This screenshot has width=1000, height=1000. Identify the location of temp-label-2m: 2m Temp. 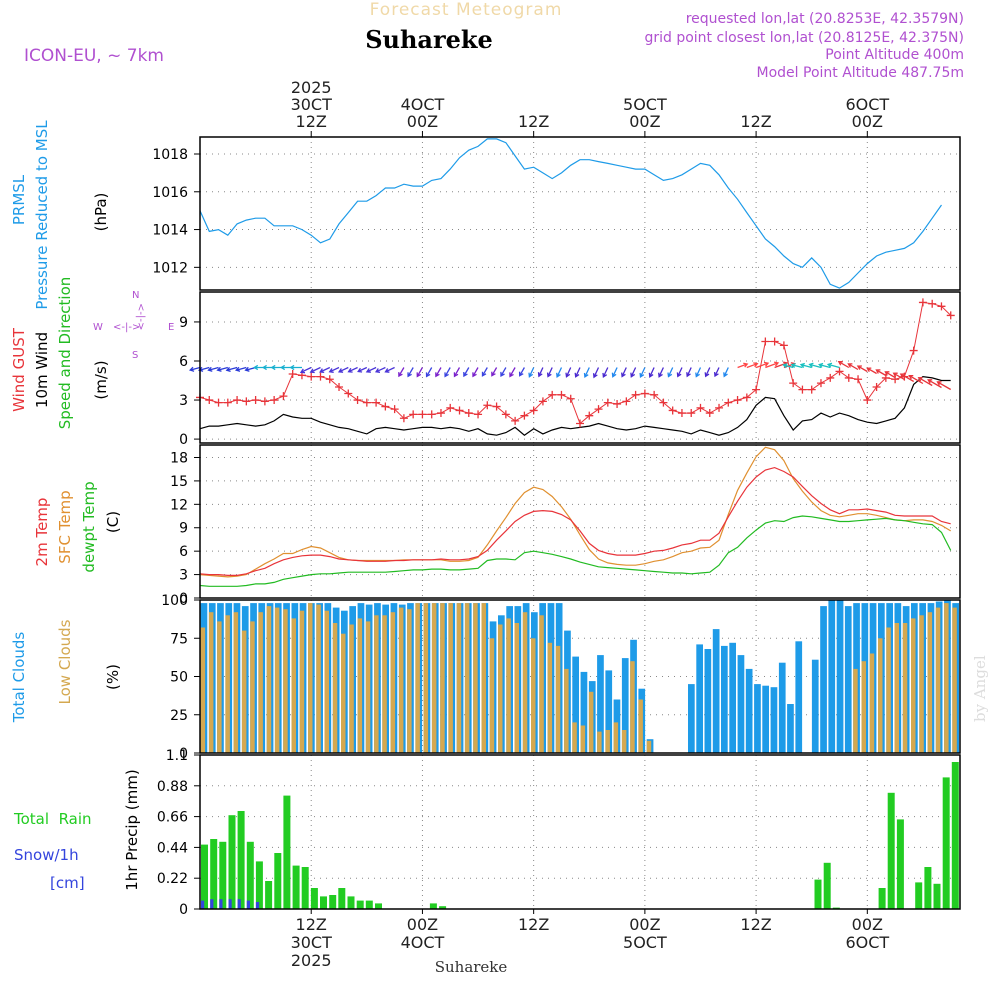
(42, 532).